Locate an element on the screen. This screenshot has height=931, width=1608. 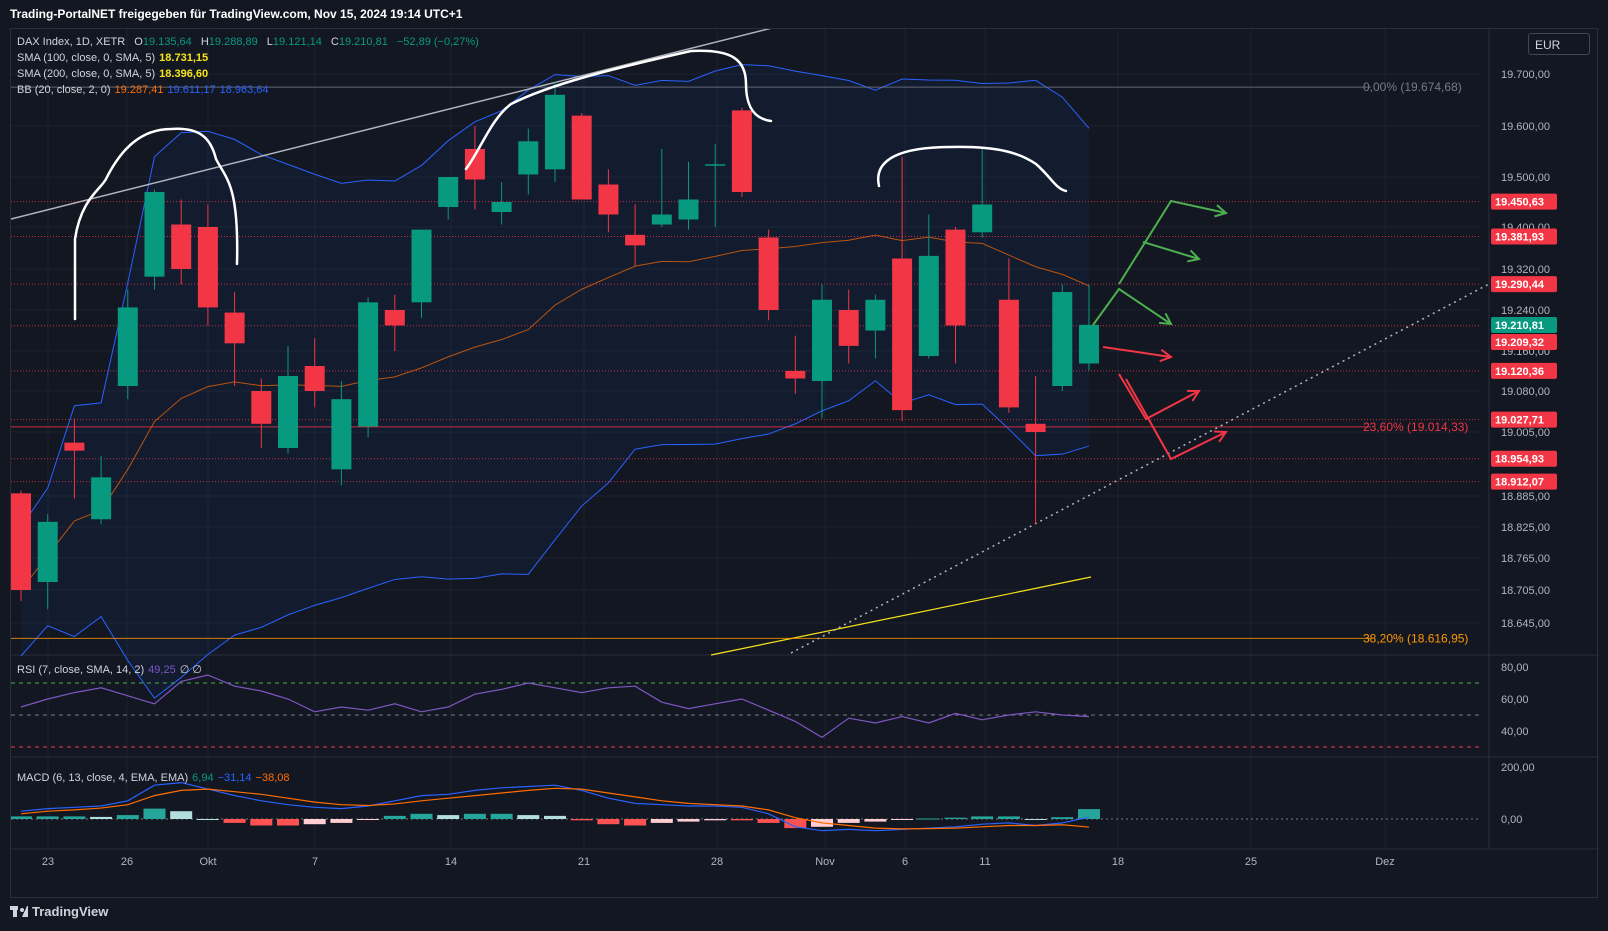
x-tick-1: 26 is located at coordinates (127, 862).